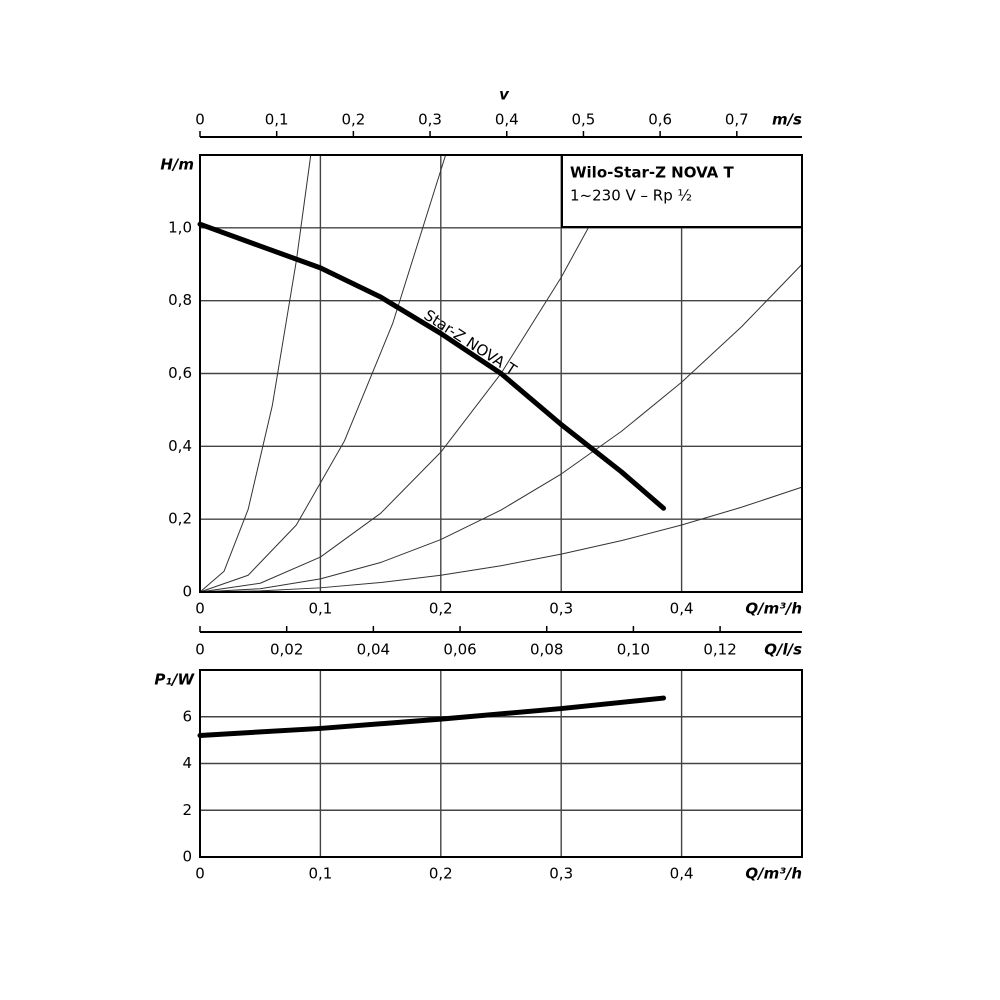 The height and width of the screenshot is (1000, 1000). Describe the element at coordinates (180, 373) in the screenshot. I see `y-tick-label: 0,6` at that location.